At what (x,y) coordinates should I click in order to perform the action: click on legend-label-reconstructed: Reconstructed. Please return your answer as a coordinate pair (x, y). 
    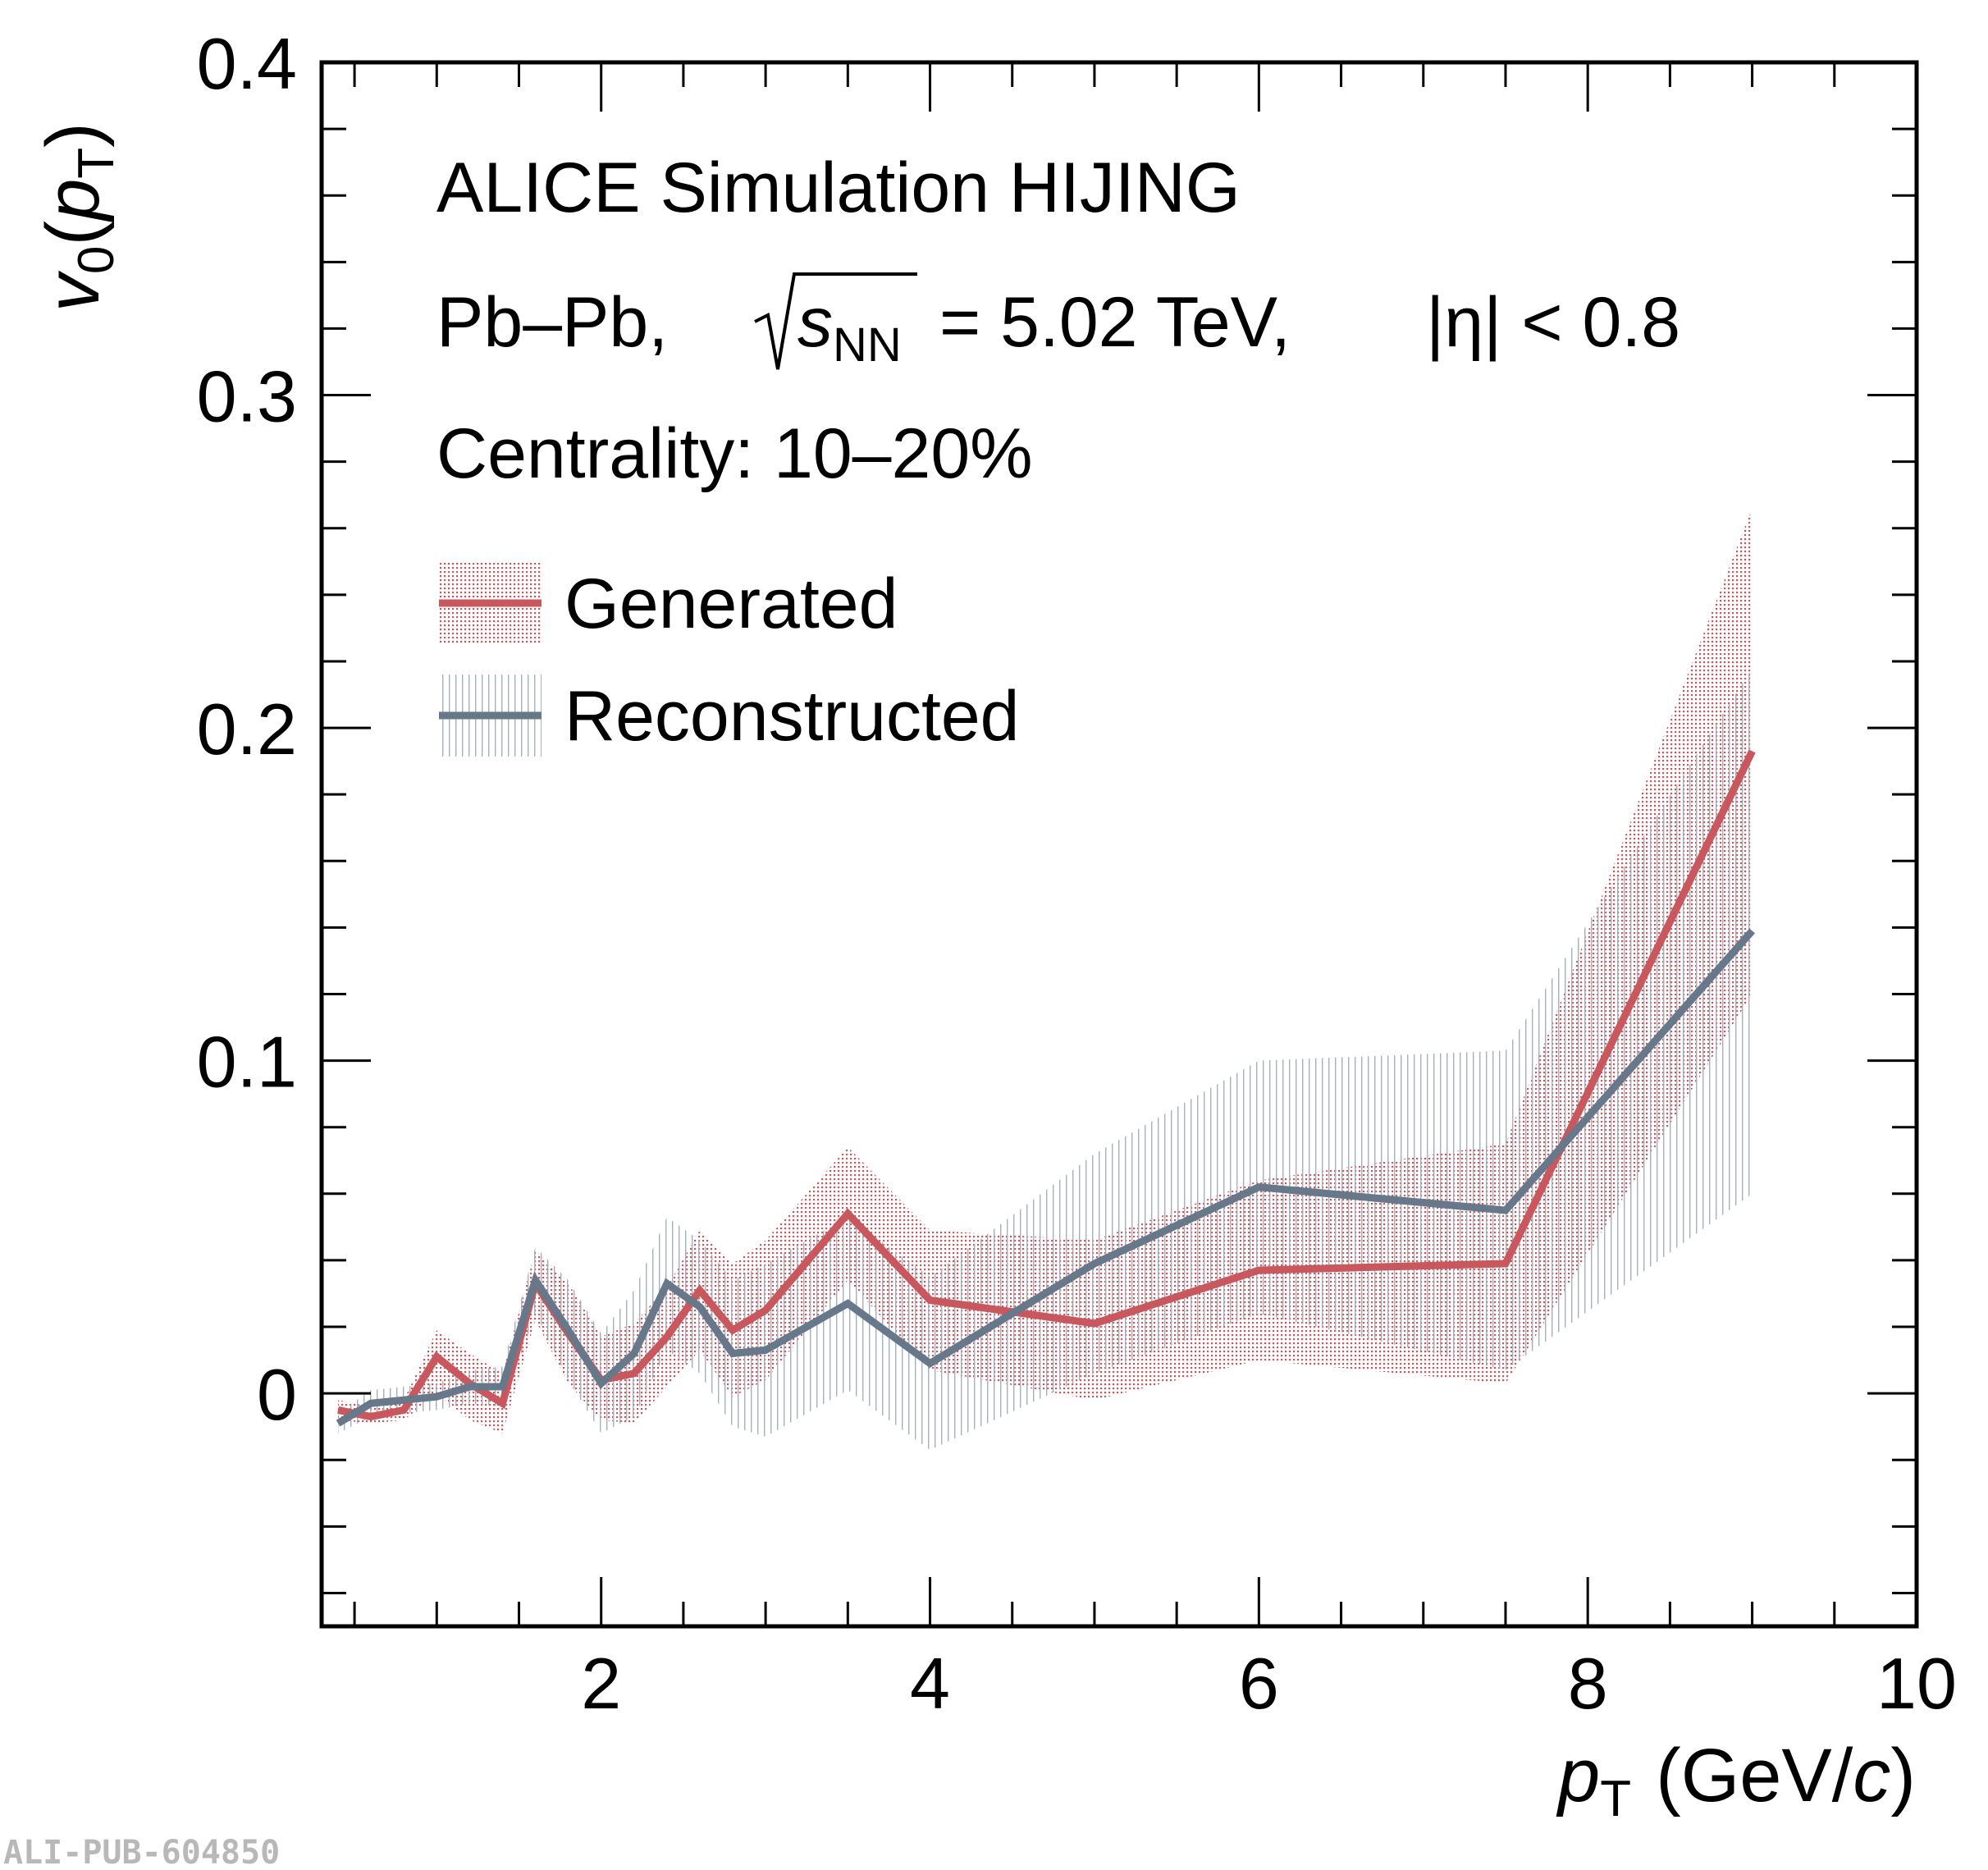
    Looking at the image, I should click on (792, 716).